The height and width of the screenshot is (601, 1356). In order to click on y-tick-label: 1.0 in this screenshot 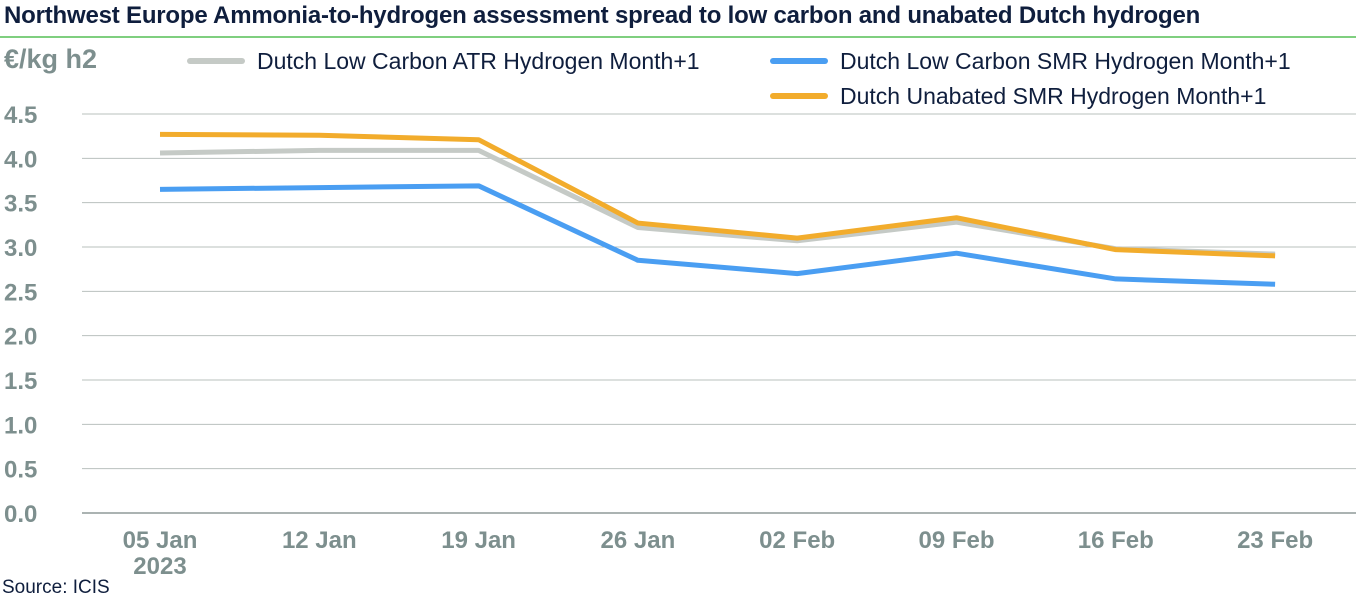, I will do `click(20, 425)`.